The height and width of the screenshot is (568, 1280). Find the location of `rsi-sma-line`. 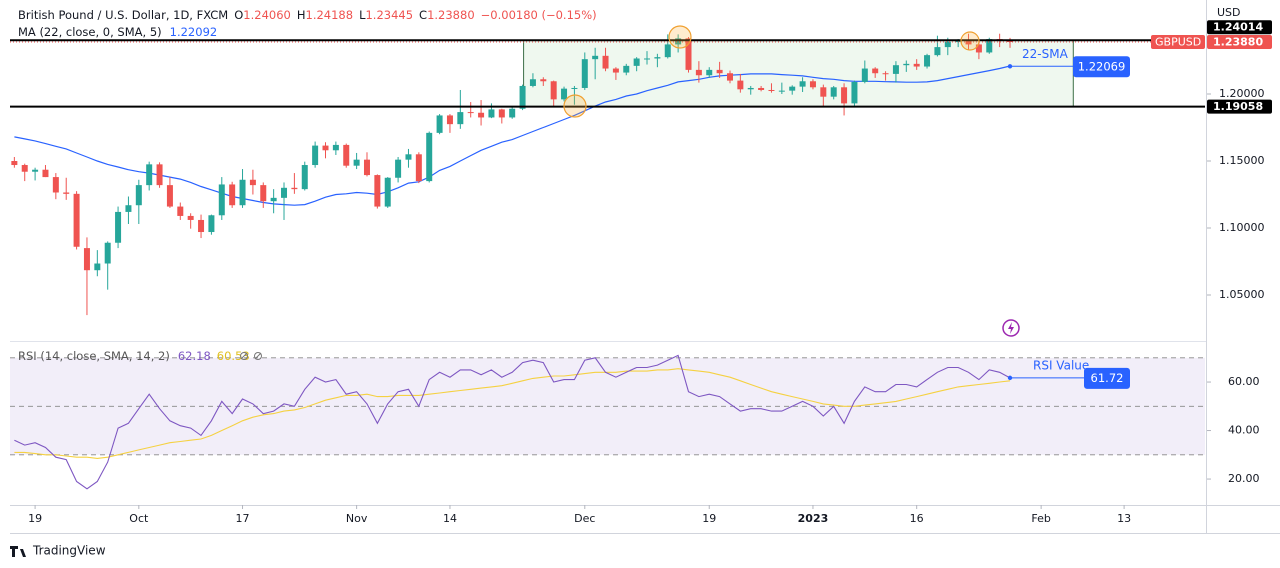

rsi-sma-line is located at coordinates (512, 413).